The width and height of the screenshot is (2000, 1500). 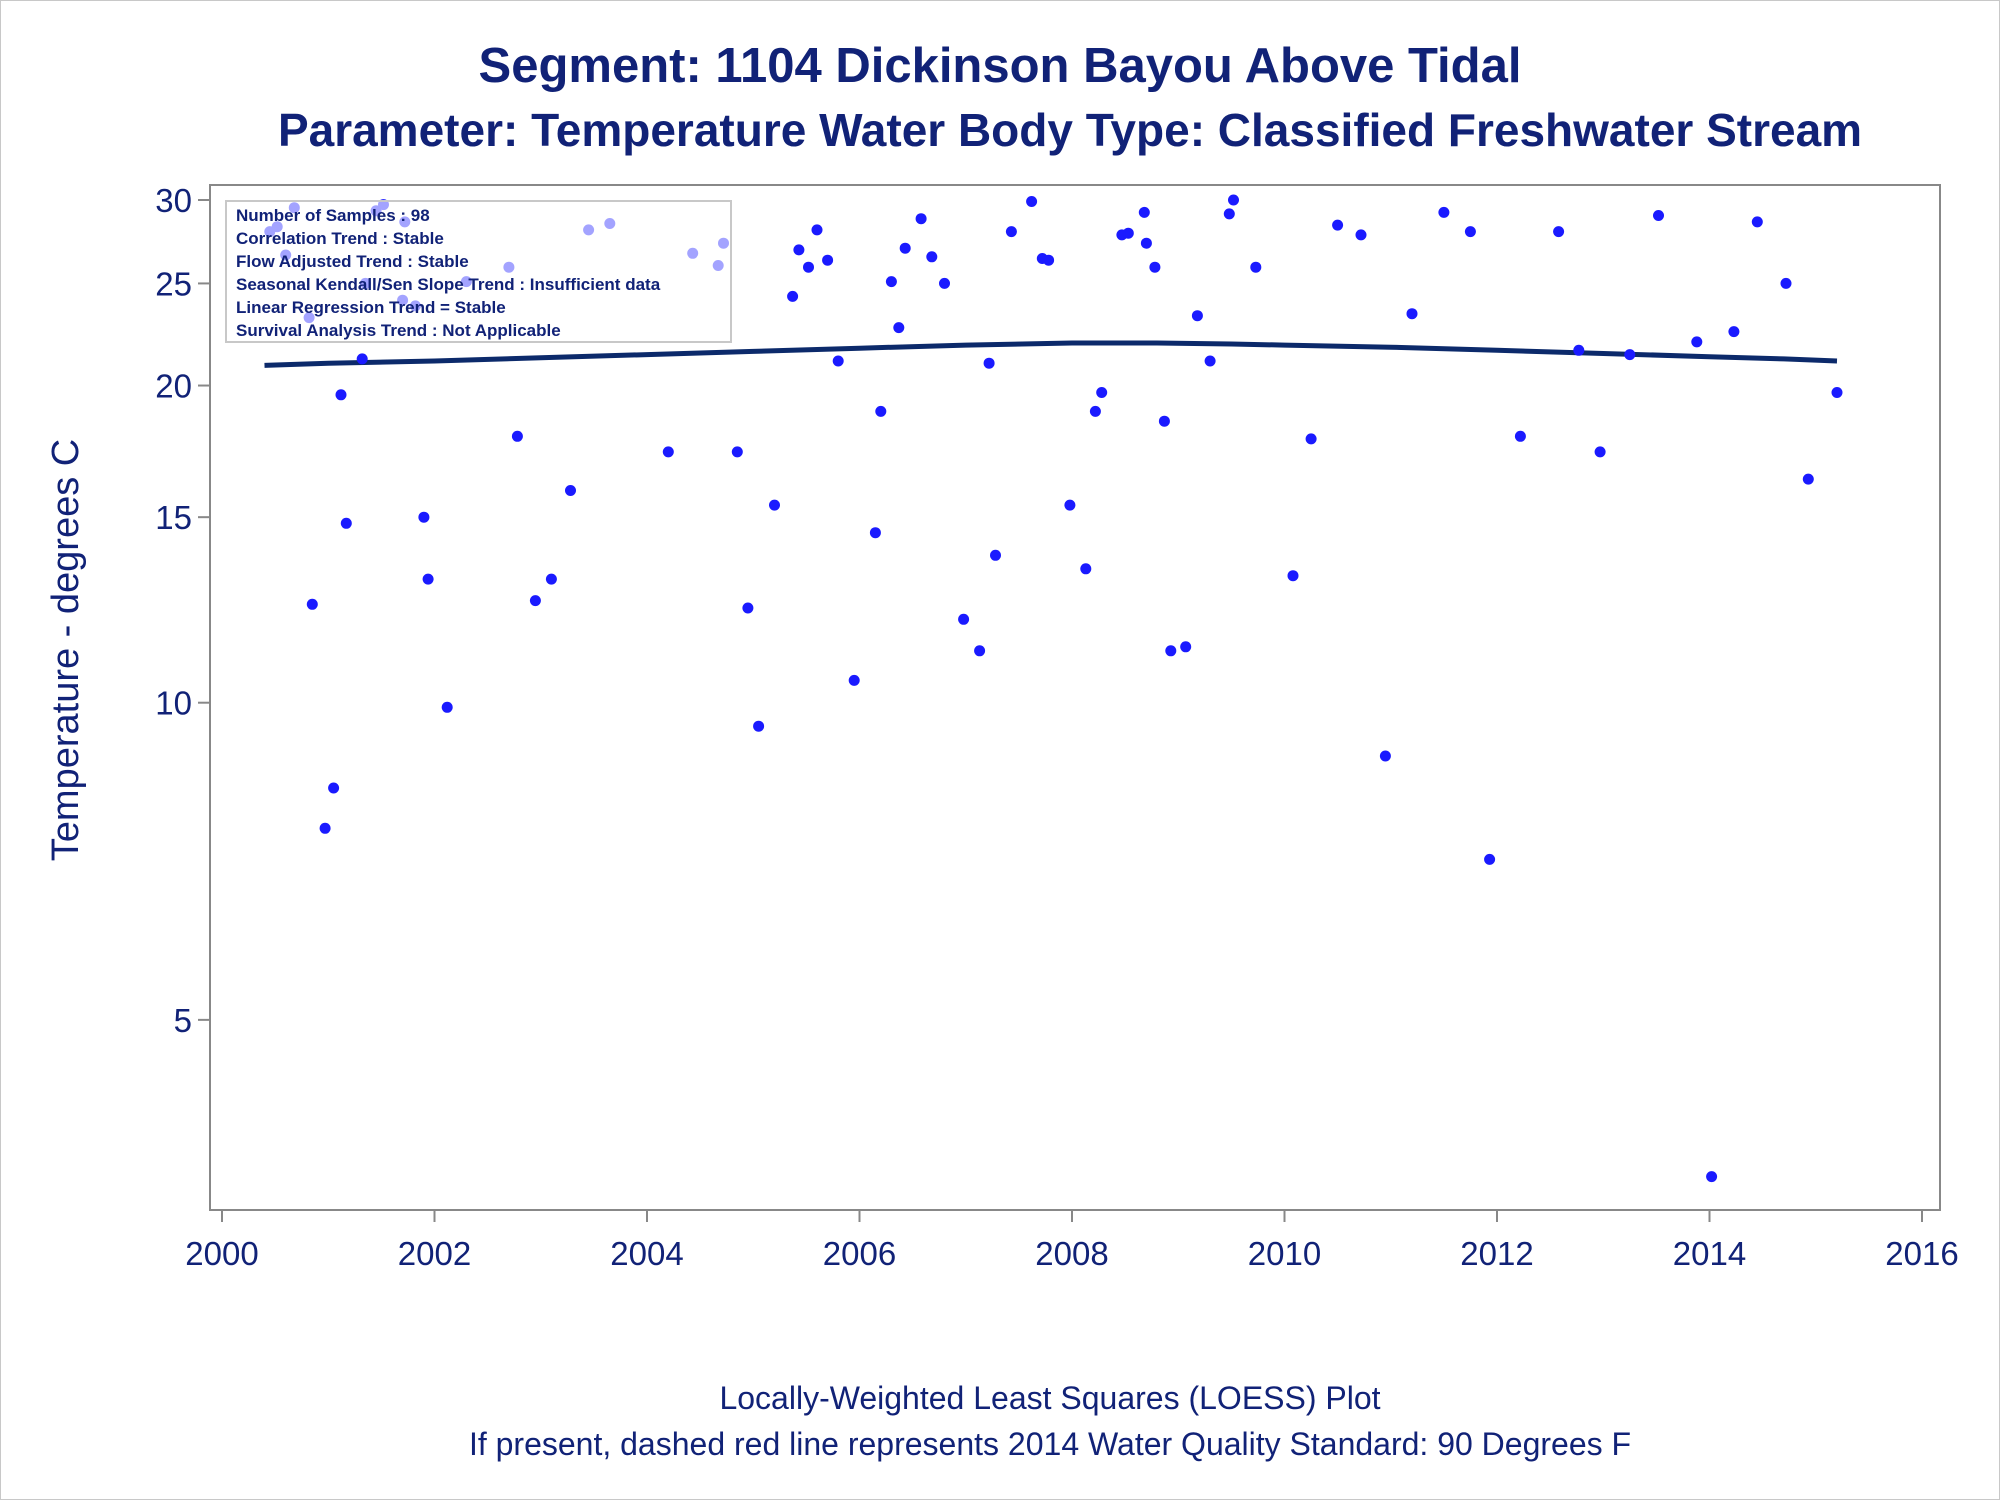 I want to click on loess-line, so click(x=1051, y=354).